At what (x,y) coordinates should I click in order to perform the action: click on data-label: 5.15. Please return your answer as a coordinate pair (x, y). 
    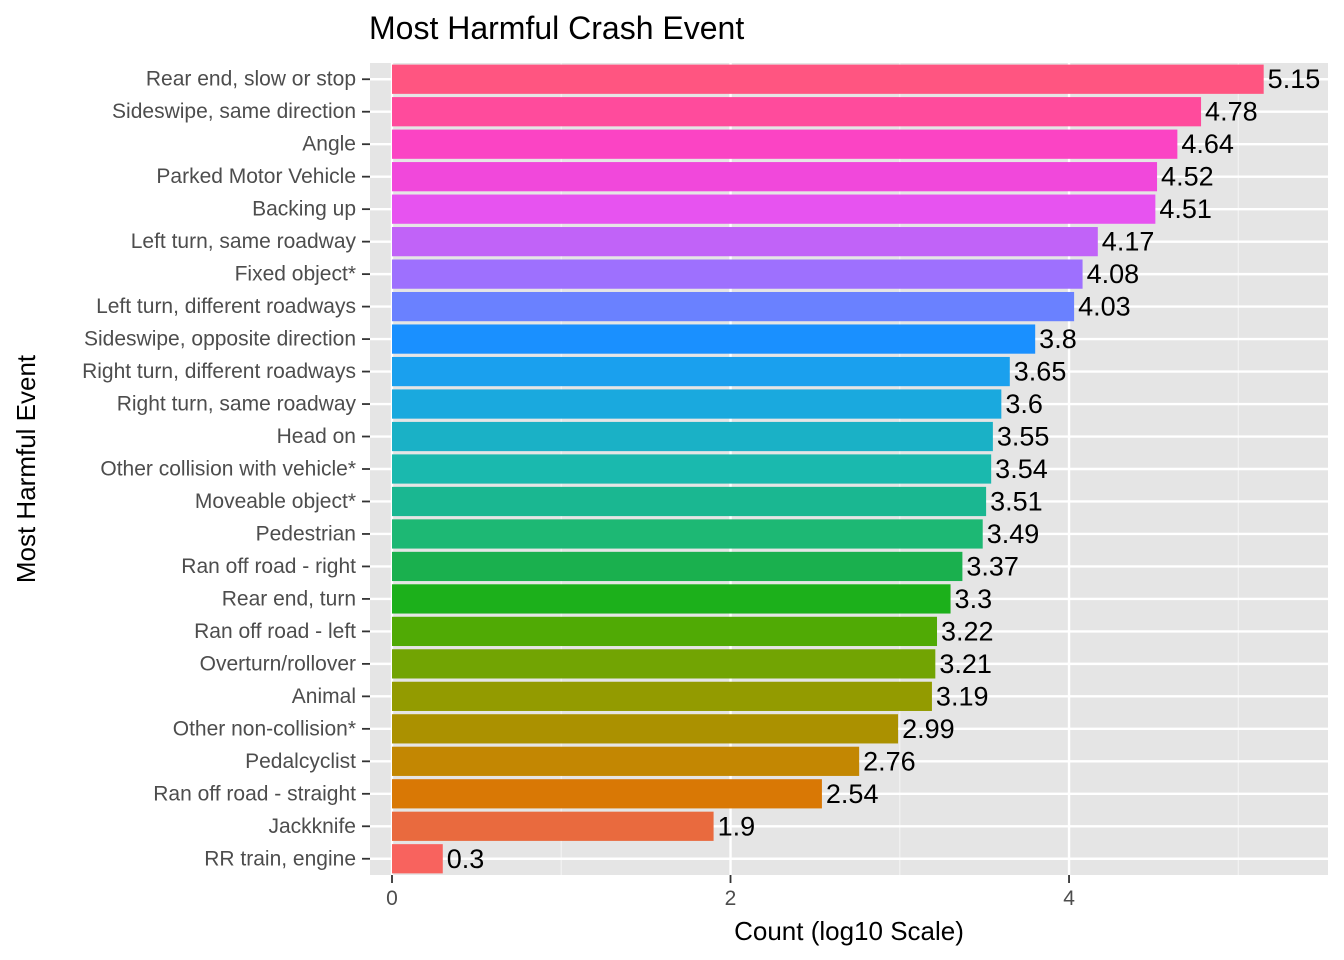
    Looking at the image, I should click on (1294, 79).